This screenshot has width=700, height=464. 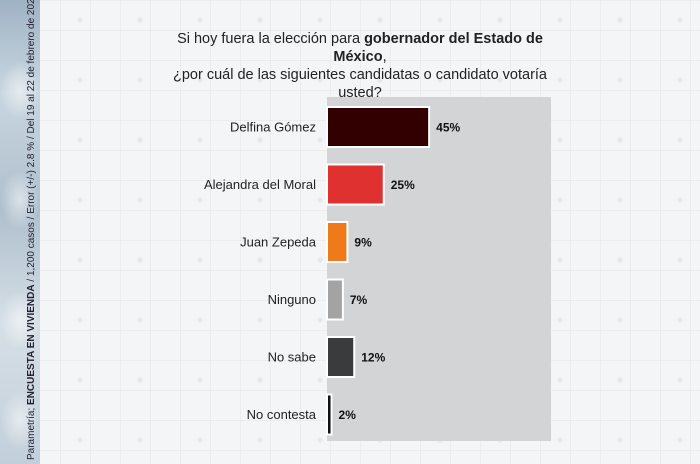 What do you see at coordinates (282, 414) in the screenshot?
I see `category-label: No contesta` at bounding box center [282, 414].